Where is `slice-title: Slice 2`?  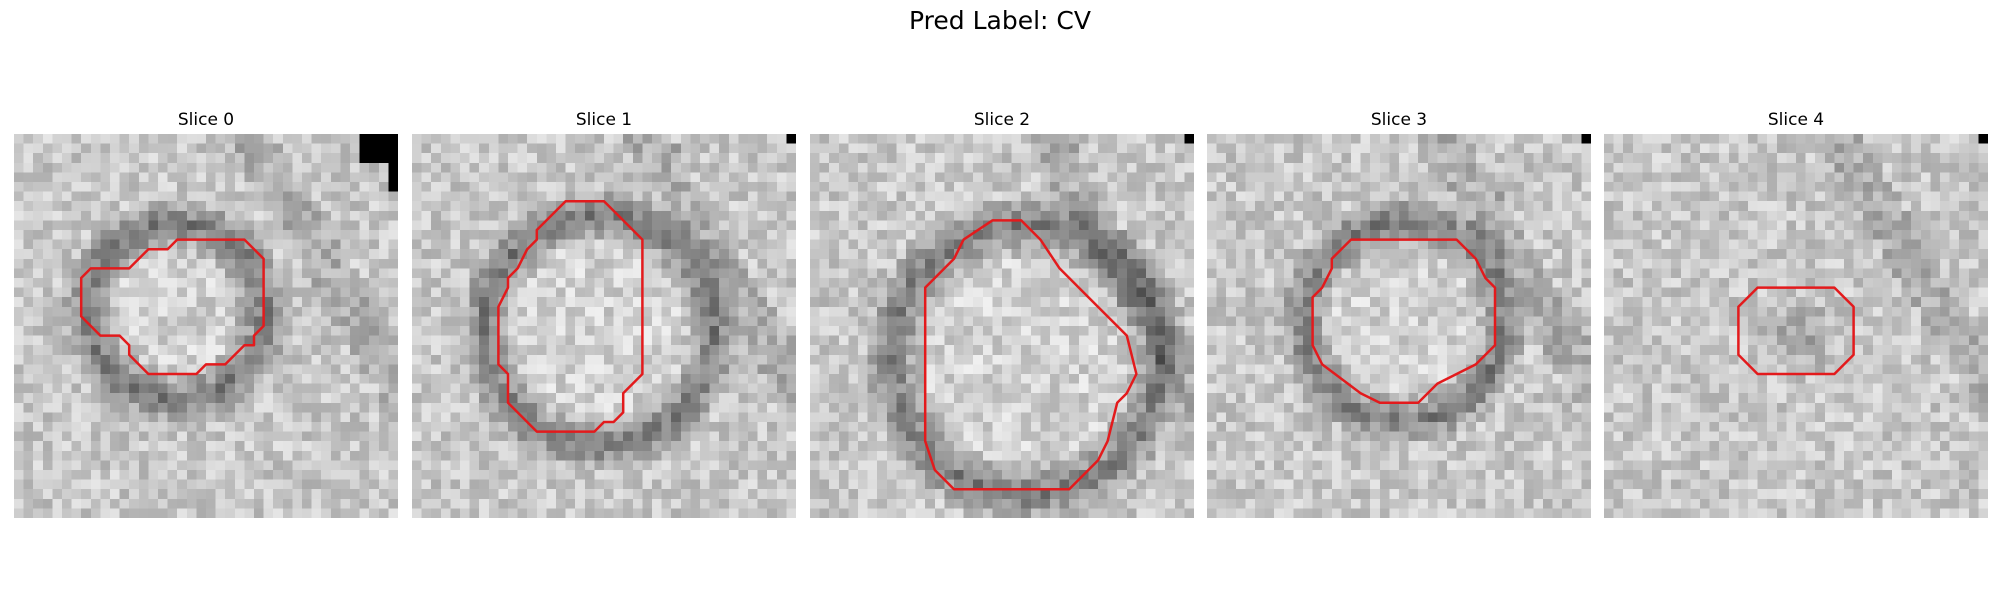
slice-title: Slice 2 is located at coordinates (1002, 120).